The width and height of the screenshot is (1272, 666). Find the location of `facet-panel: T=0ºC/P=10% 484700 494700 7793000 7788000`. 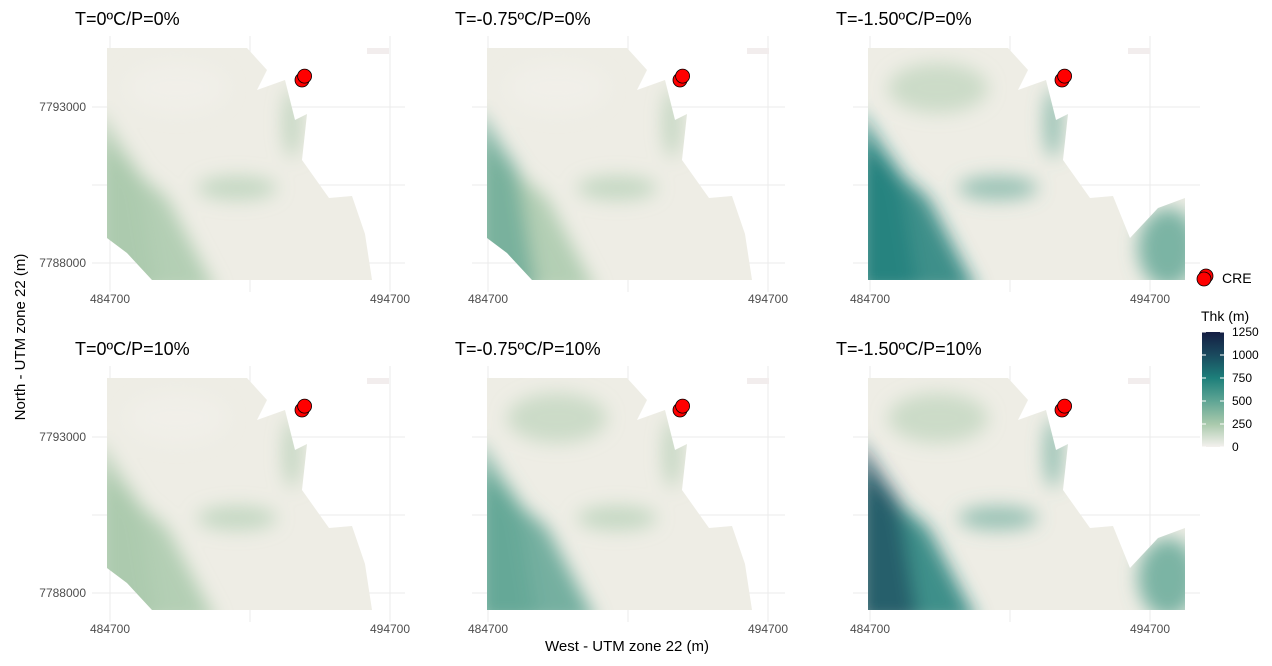

facet-panel: T=0ºC/P=10% 484700 494700 7793000 7788000 is located at coordinates (224, 487).